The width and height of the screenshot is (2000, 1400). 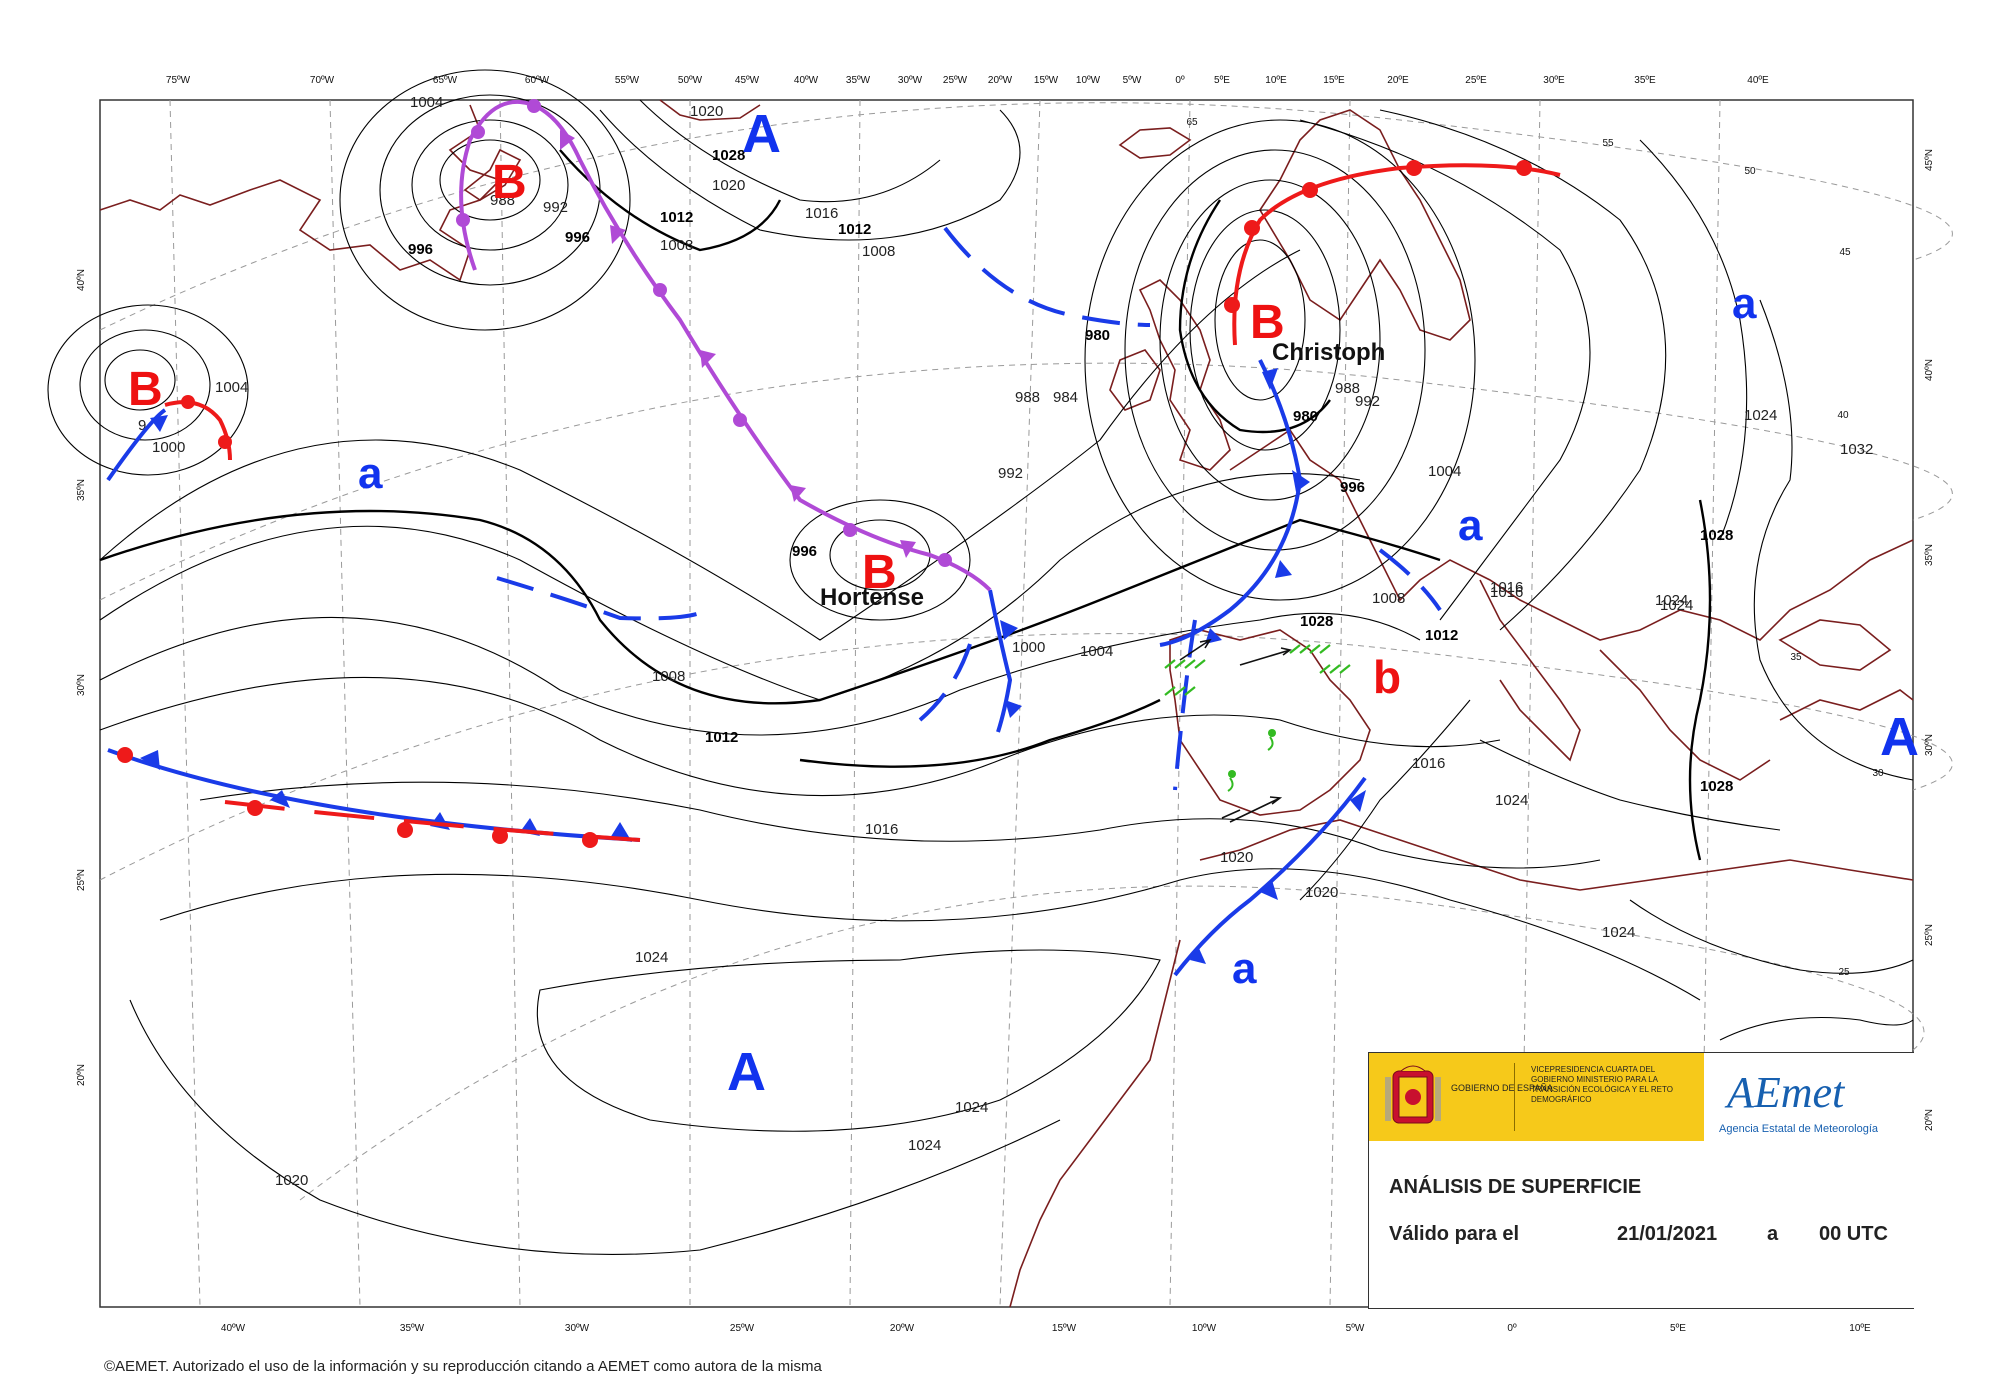 I want to click on tick-label: 30ºN, so click(x=81, y=685).